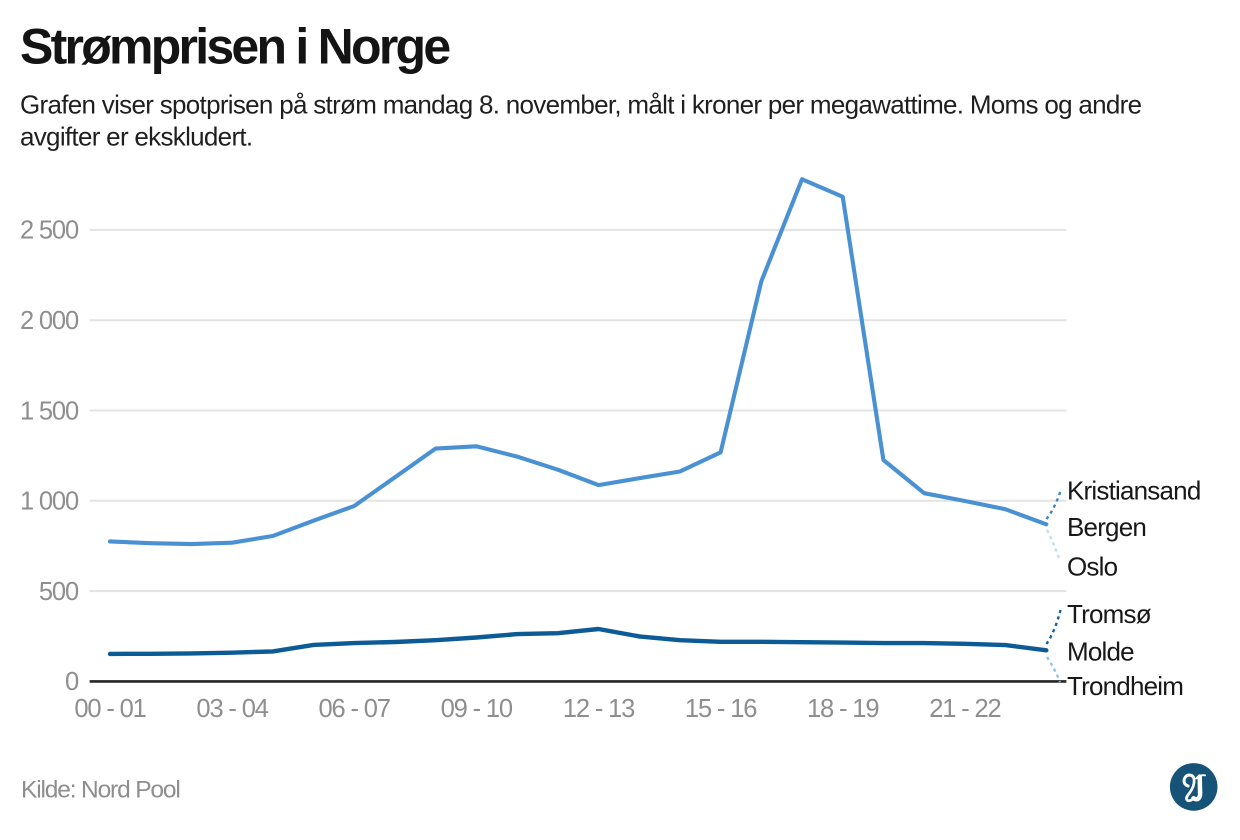 This screenshot has width=1240, height=840. Describe the element at coordinates (1109, 614) in the screenshot. I see `svg-text: Tromsø` at that location.